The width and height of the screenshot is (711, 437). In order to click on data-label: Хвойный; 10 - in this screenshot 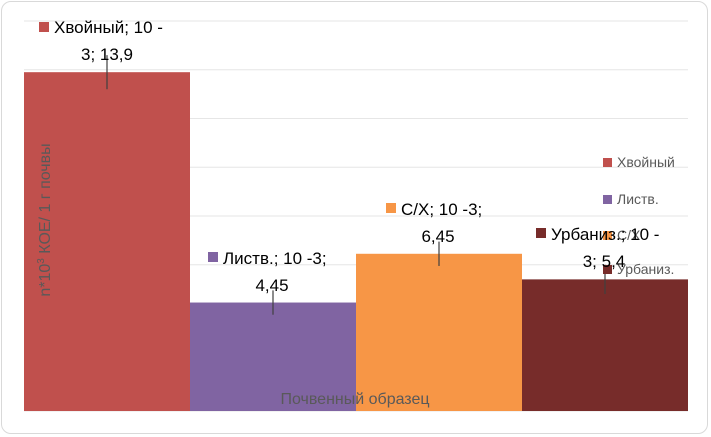, I will do `click(108, 27)`.